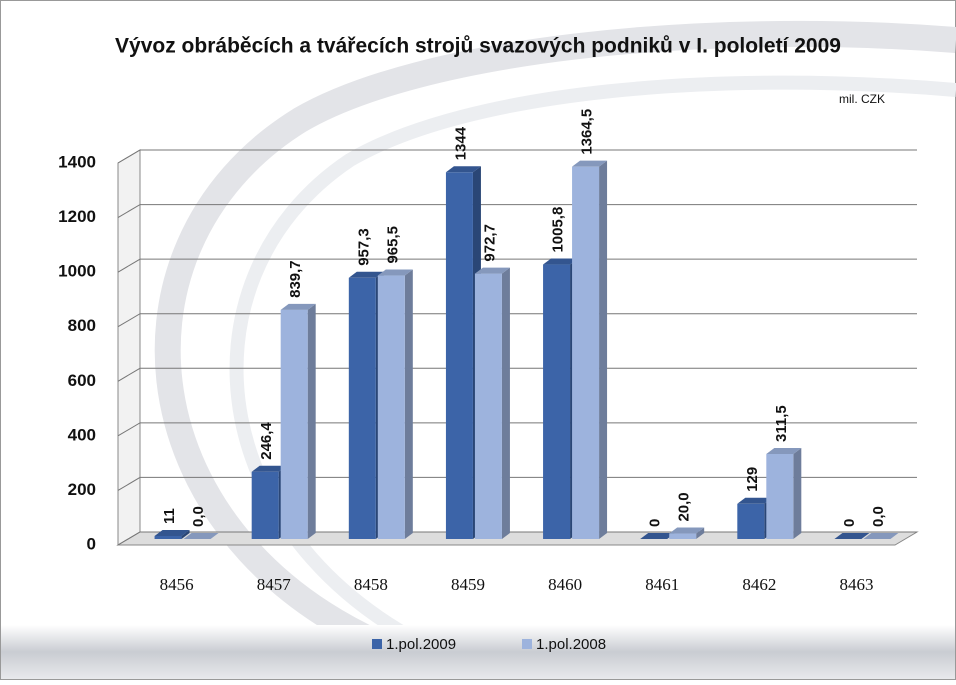 This screenshot has height=685, width=956. Describe the element at coordinates (266, 441) in the screenshot. I see `value-label: 246,4` at that location.